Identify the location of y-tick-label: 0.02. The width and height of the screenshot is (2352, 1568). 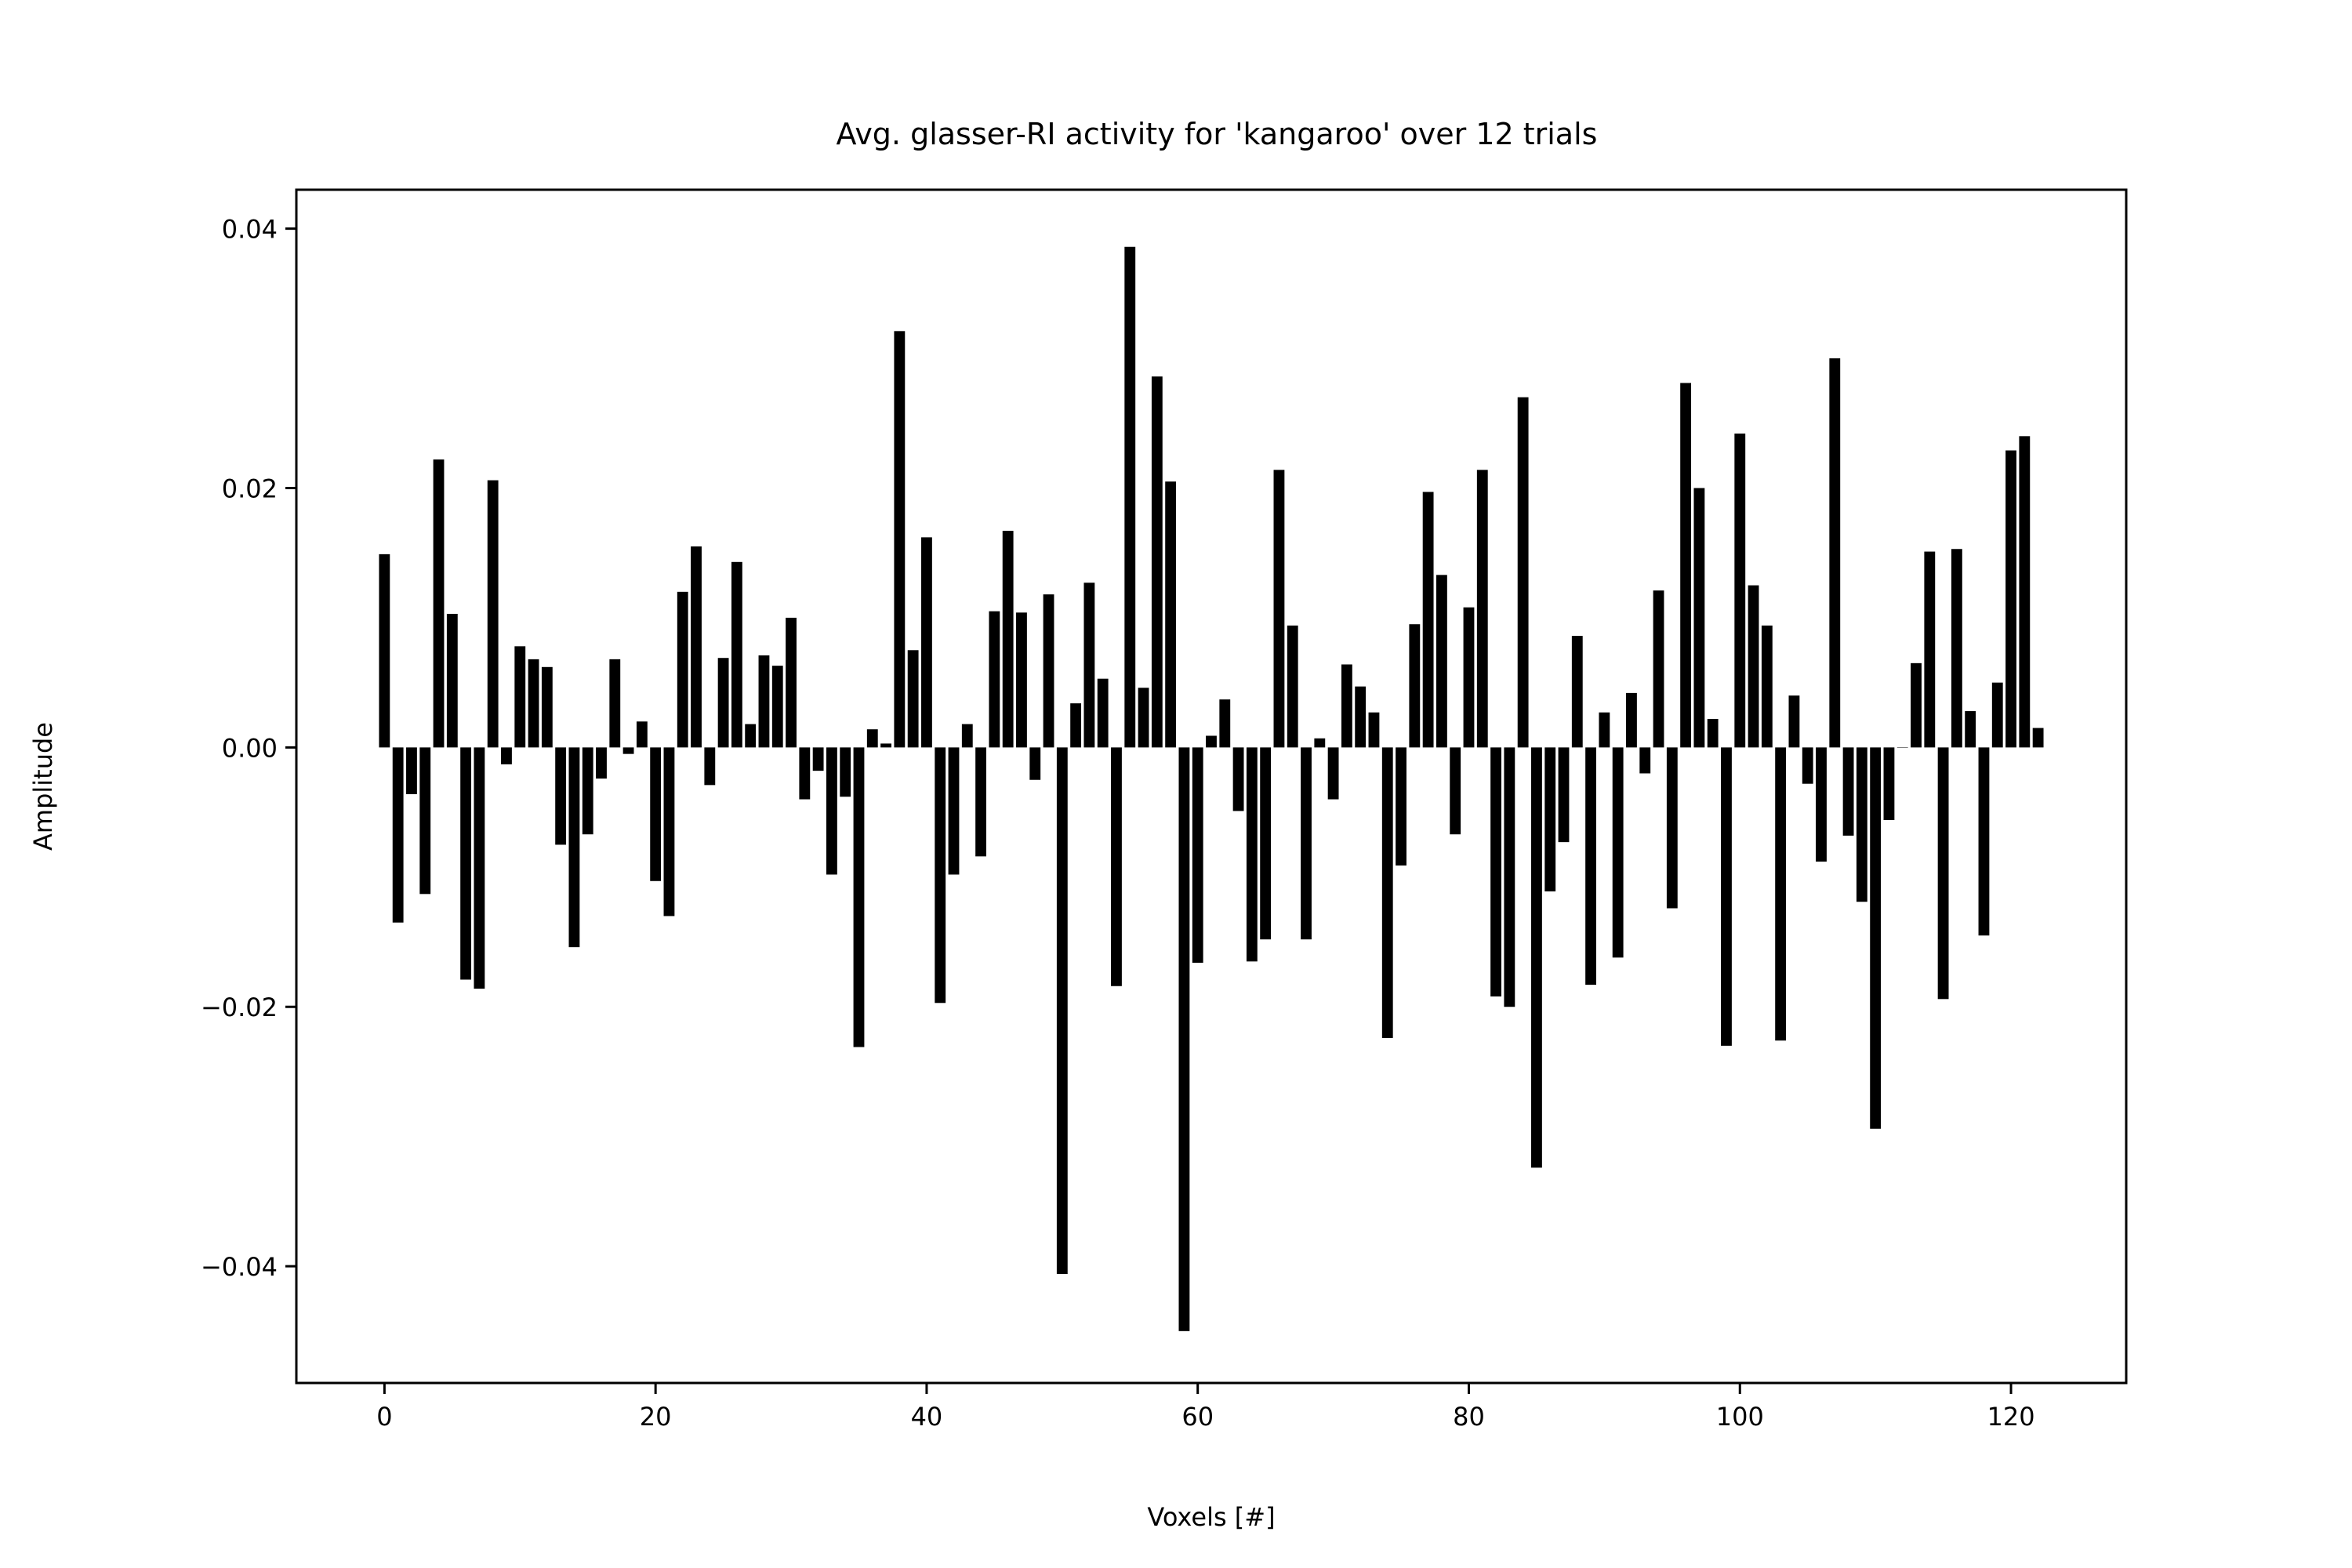
(250, 489).